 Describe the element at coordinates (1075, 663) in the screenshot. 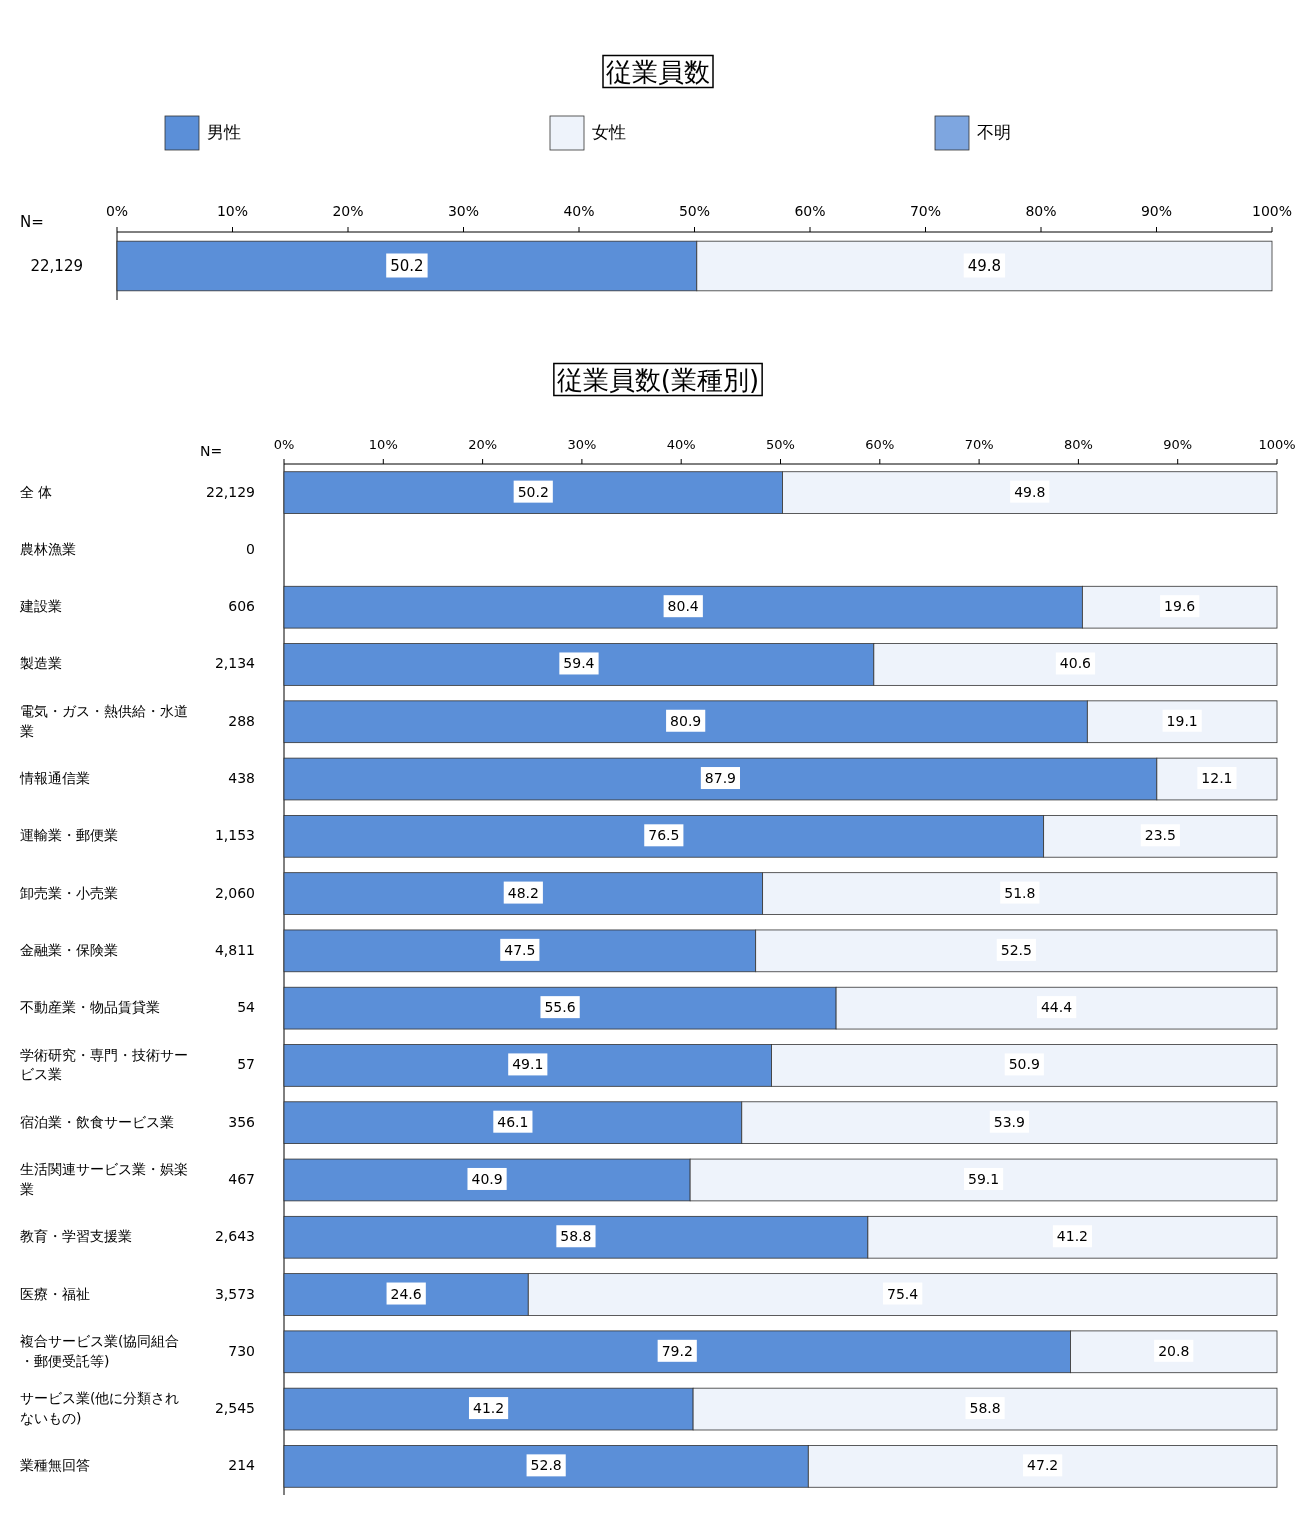

I see `data-label: 40.6` at that location.